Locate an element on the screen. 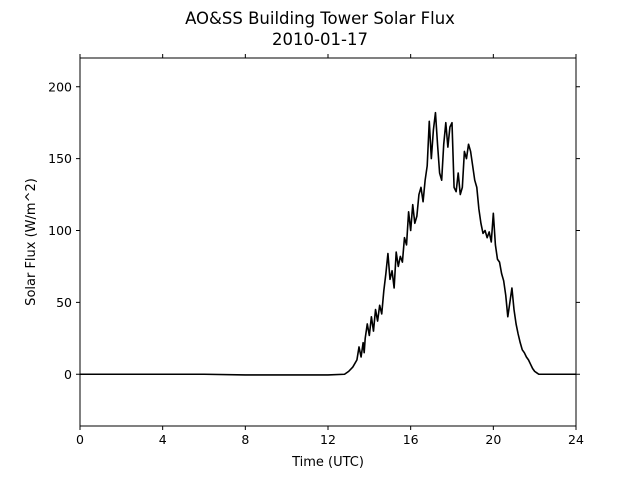 The image size is (640, 480). y-tick-label: 100 is located at coordinates (60, 230).